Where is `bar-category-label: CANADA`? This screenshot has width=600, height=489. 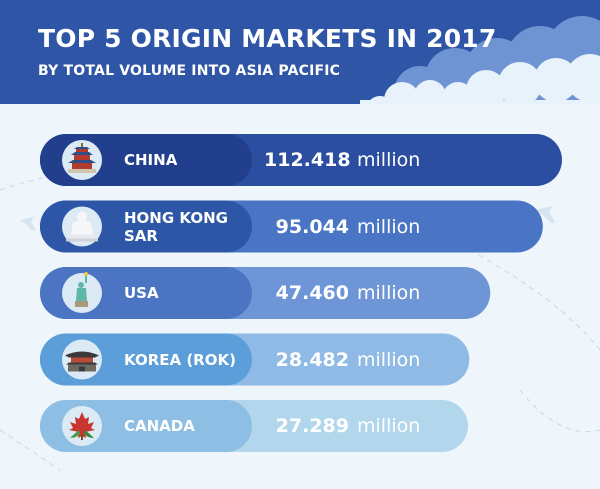 bar-category-label: CANADA is located at coordinates (159, 426).